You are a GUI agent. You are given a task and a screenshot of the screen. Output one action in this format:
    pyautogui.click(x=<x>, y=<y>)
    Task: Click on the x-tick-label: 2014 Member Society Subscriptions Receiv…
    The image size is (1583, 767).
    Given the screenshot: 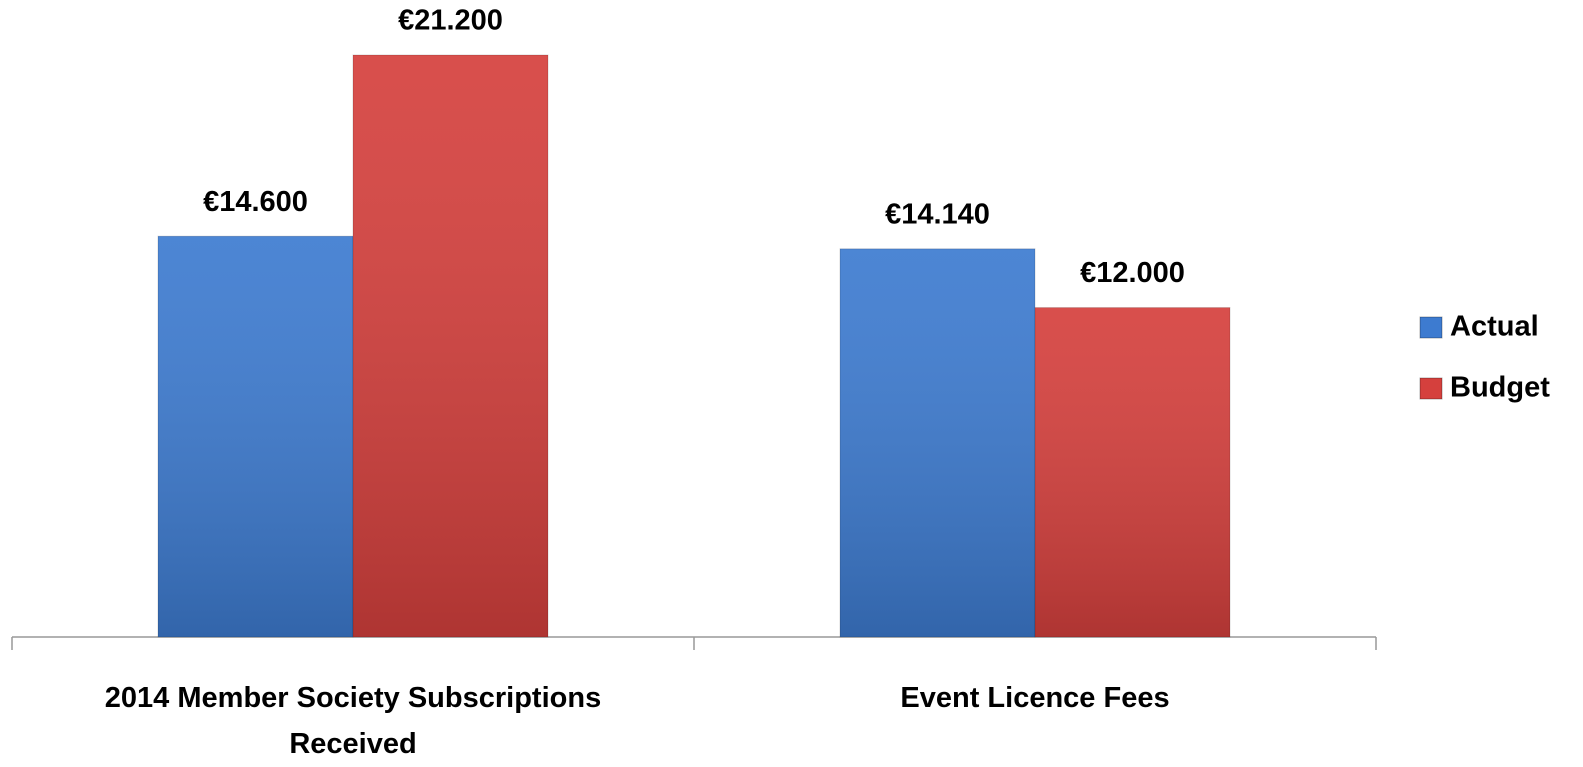 What is the action you would take?
    pyautogui.click(x=353, y=721)
    